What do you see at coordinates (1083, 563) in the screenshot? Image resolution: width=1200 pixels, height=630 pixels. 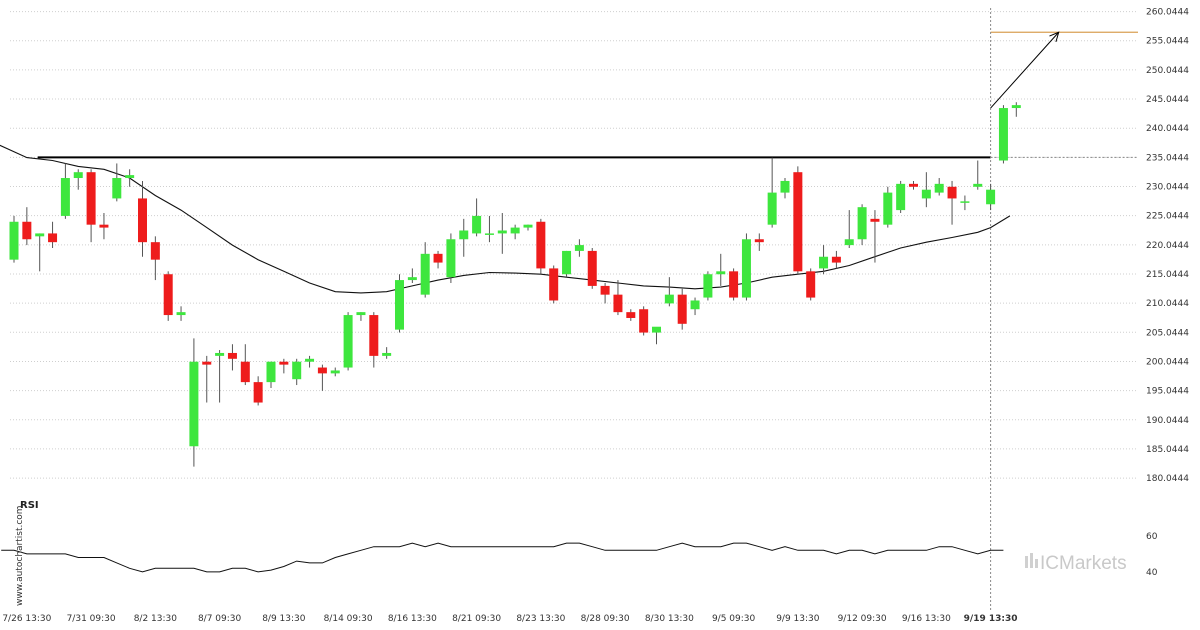 I see `brand-text: ICMarkets` at bounding box center [1083, 563].